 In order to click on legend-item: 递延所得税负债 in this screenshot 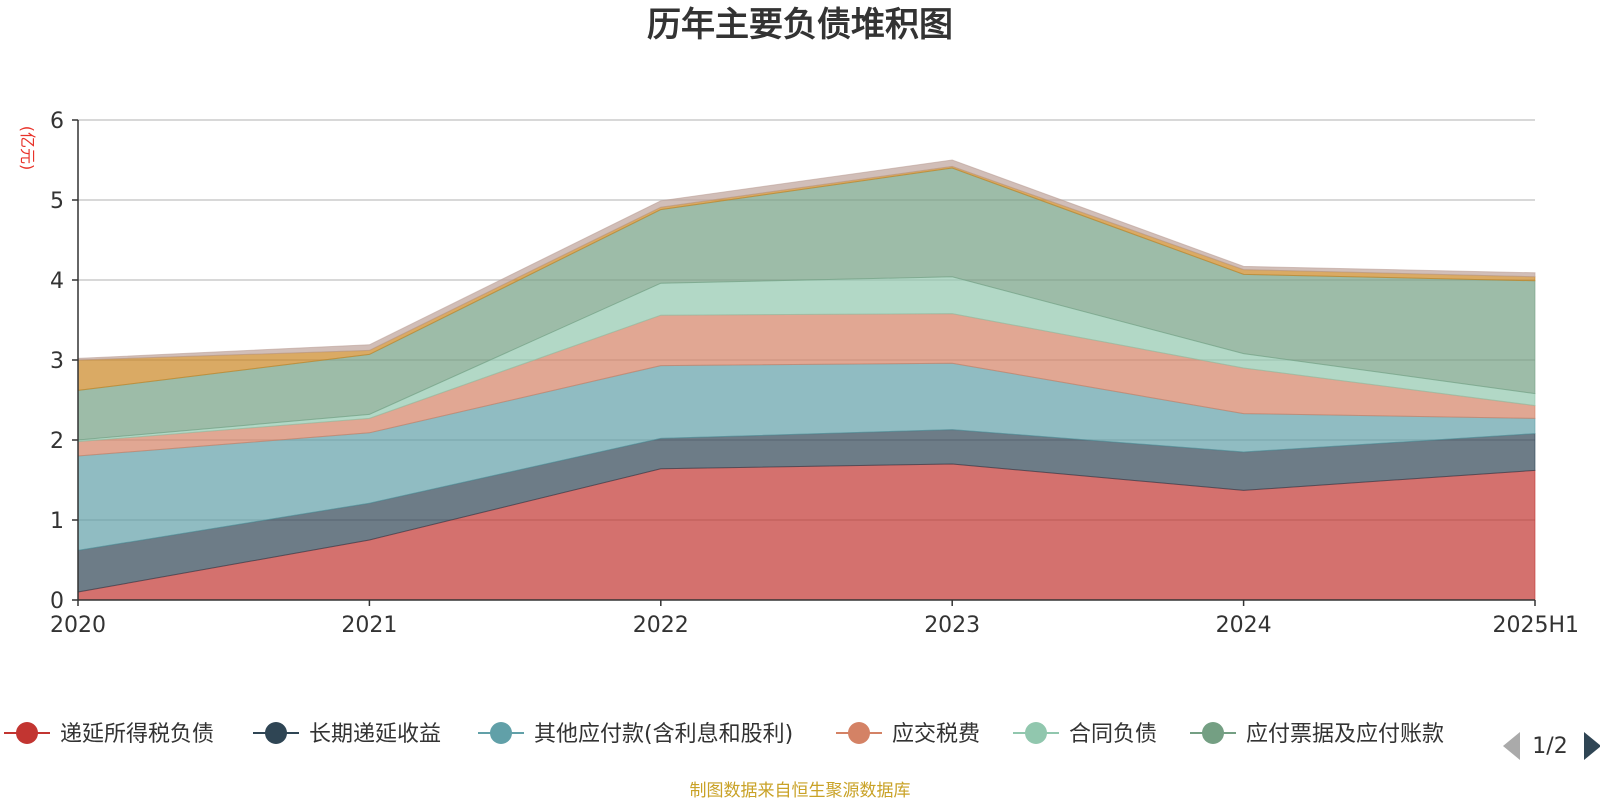, I will do `click(109, 734)`.